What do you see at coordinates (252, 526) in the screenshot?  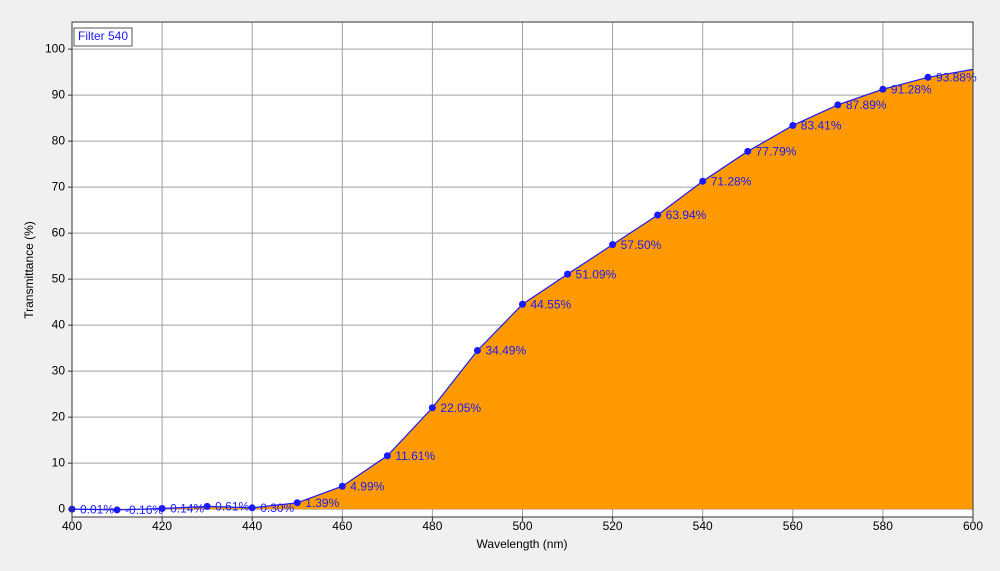 I see `x-tick-label: 440` at bounding box center [252, 526].